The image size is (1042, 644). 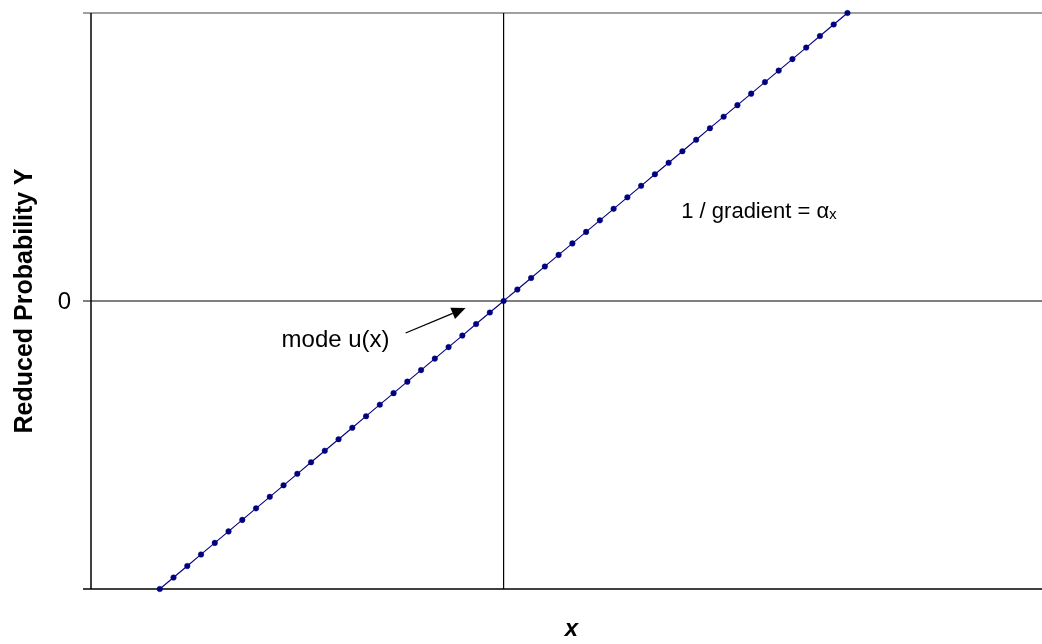 I want to click on x-axis-title: x, so click(x=571, y=627).